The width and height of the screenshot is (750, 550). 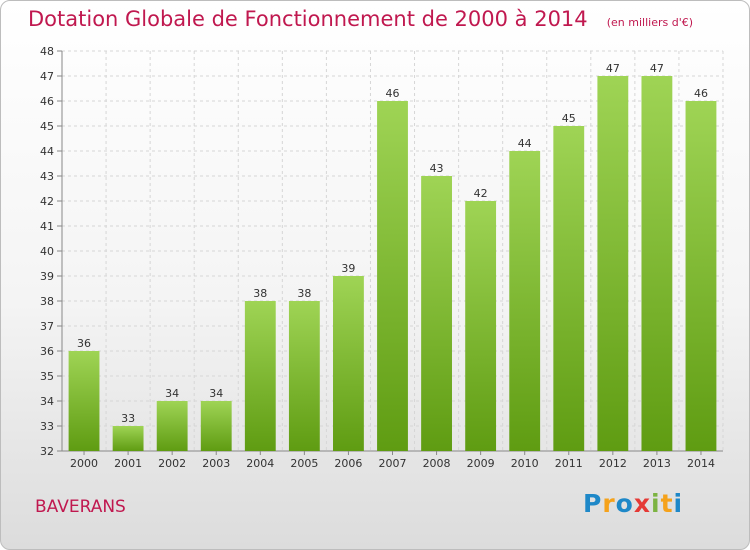 I want to click on logo-letter: x, so click(x=642, y=503).